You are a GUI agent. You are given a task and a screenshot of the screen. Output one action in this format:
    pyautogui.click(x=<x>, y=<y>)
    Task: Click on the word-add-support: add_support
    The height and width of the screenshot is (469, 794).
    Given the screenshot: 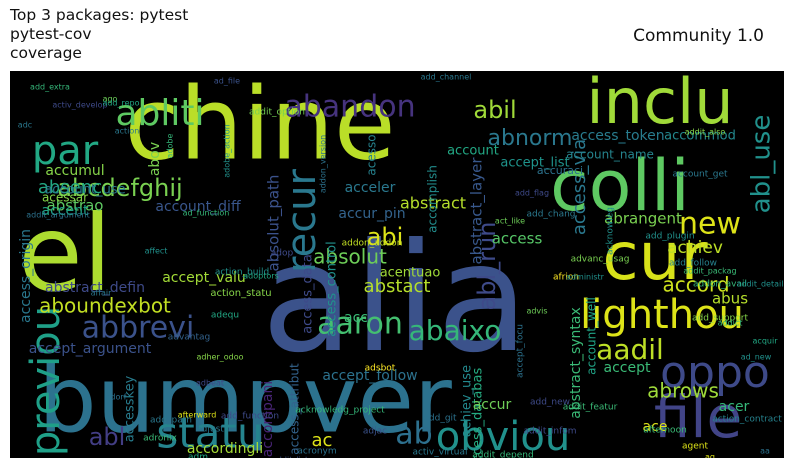 What is the action you would take?
    pyautogui.click(x=720, y=319)
    